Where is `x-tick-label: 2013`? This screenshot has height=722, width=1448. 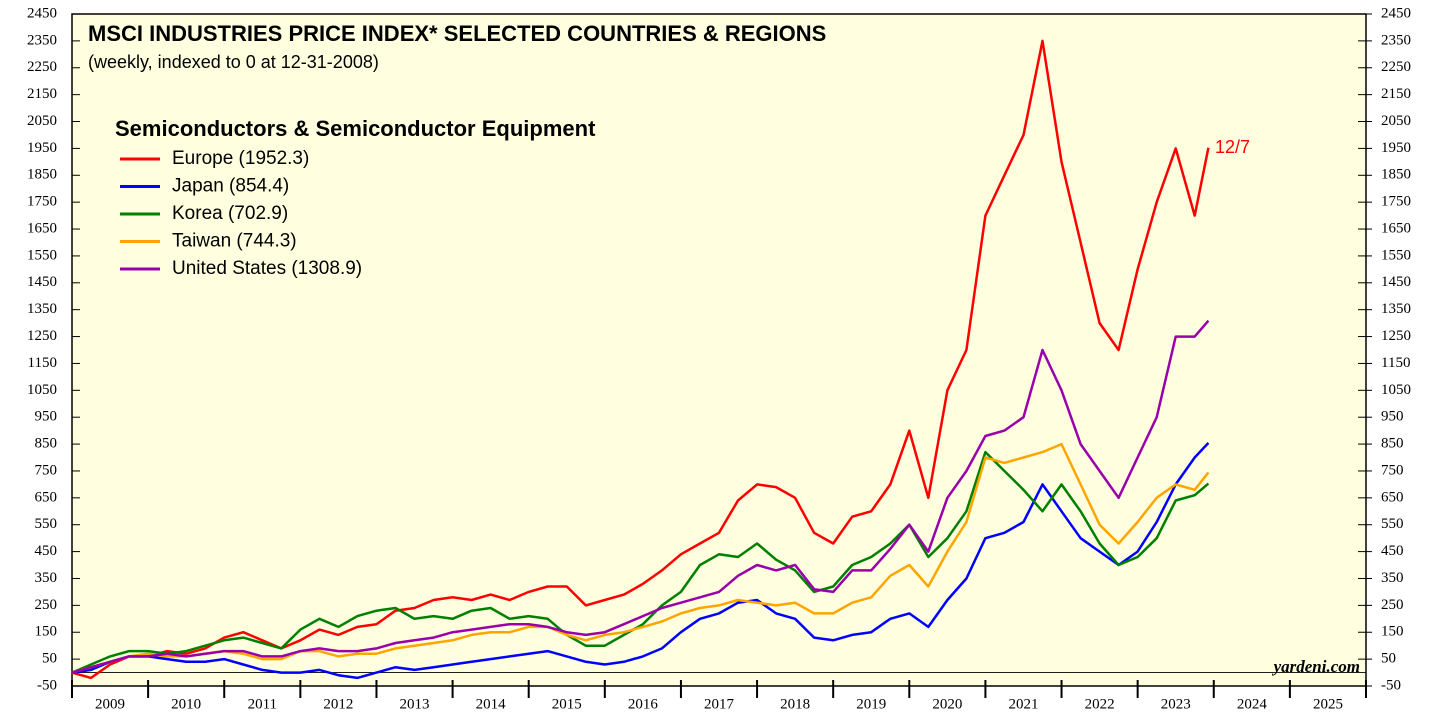
x-tick-label: 2013 is located at coordinates (415, 704).